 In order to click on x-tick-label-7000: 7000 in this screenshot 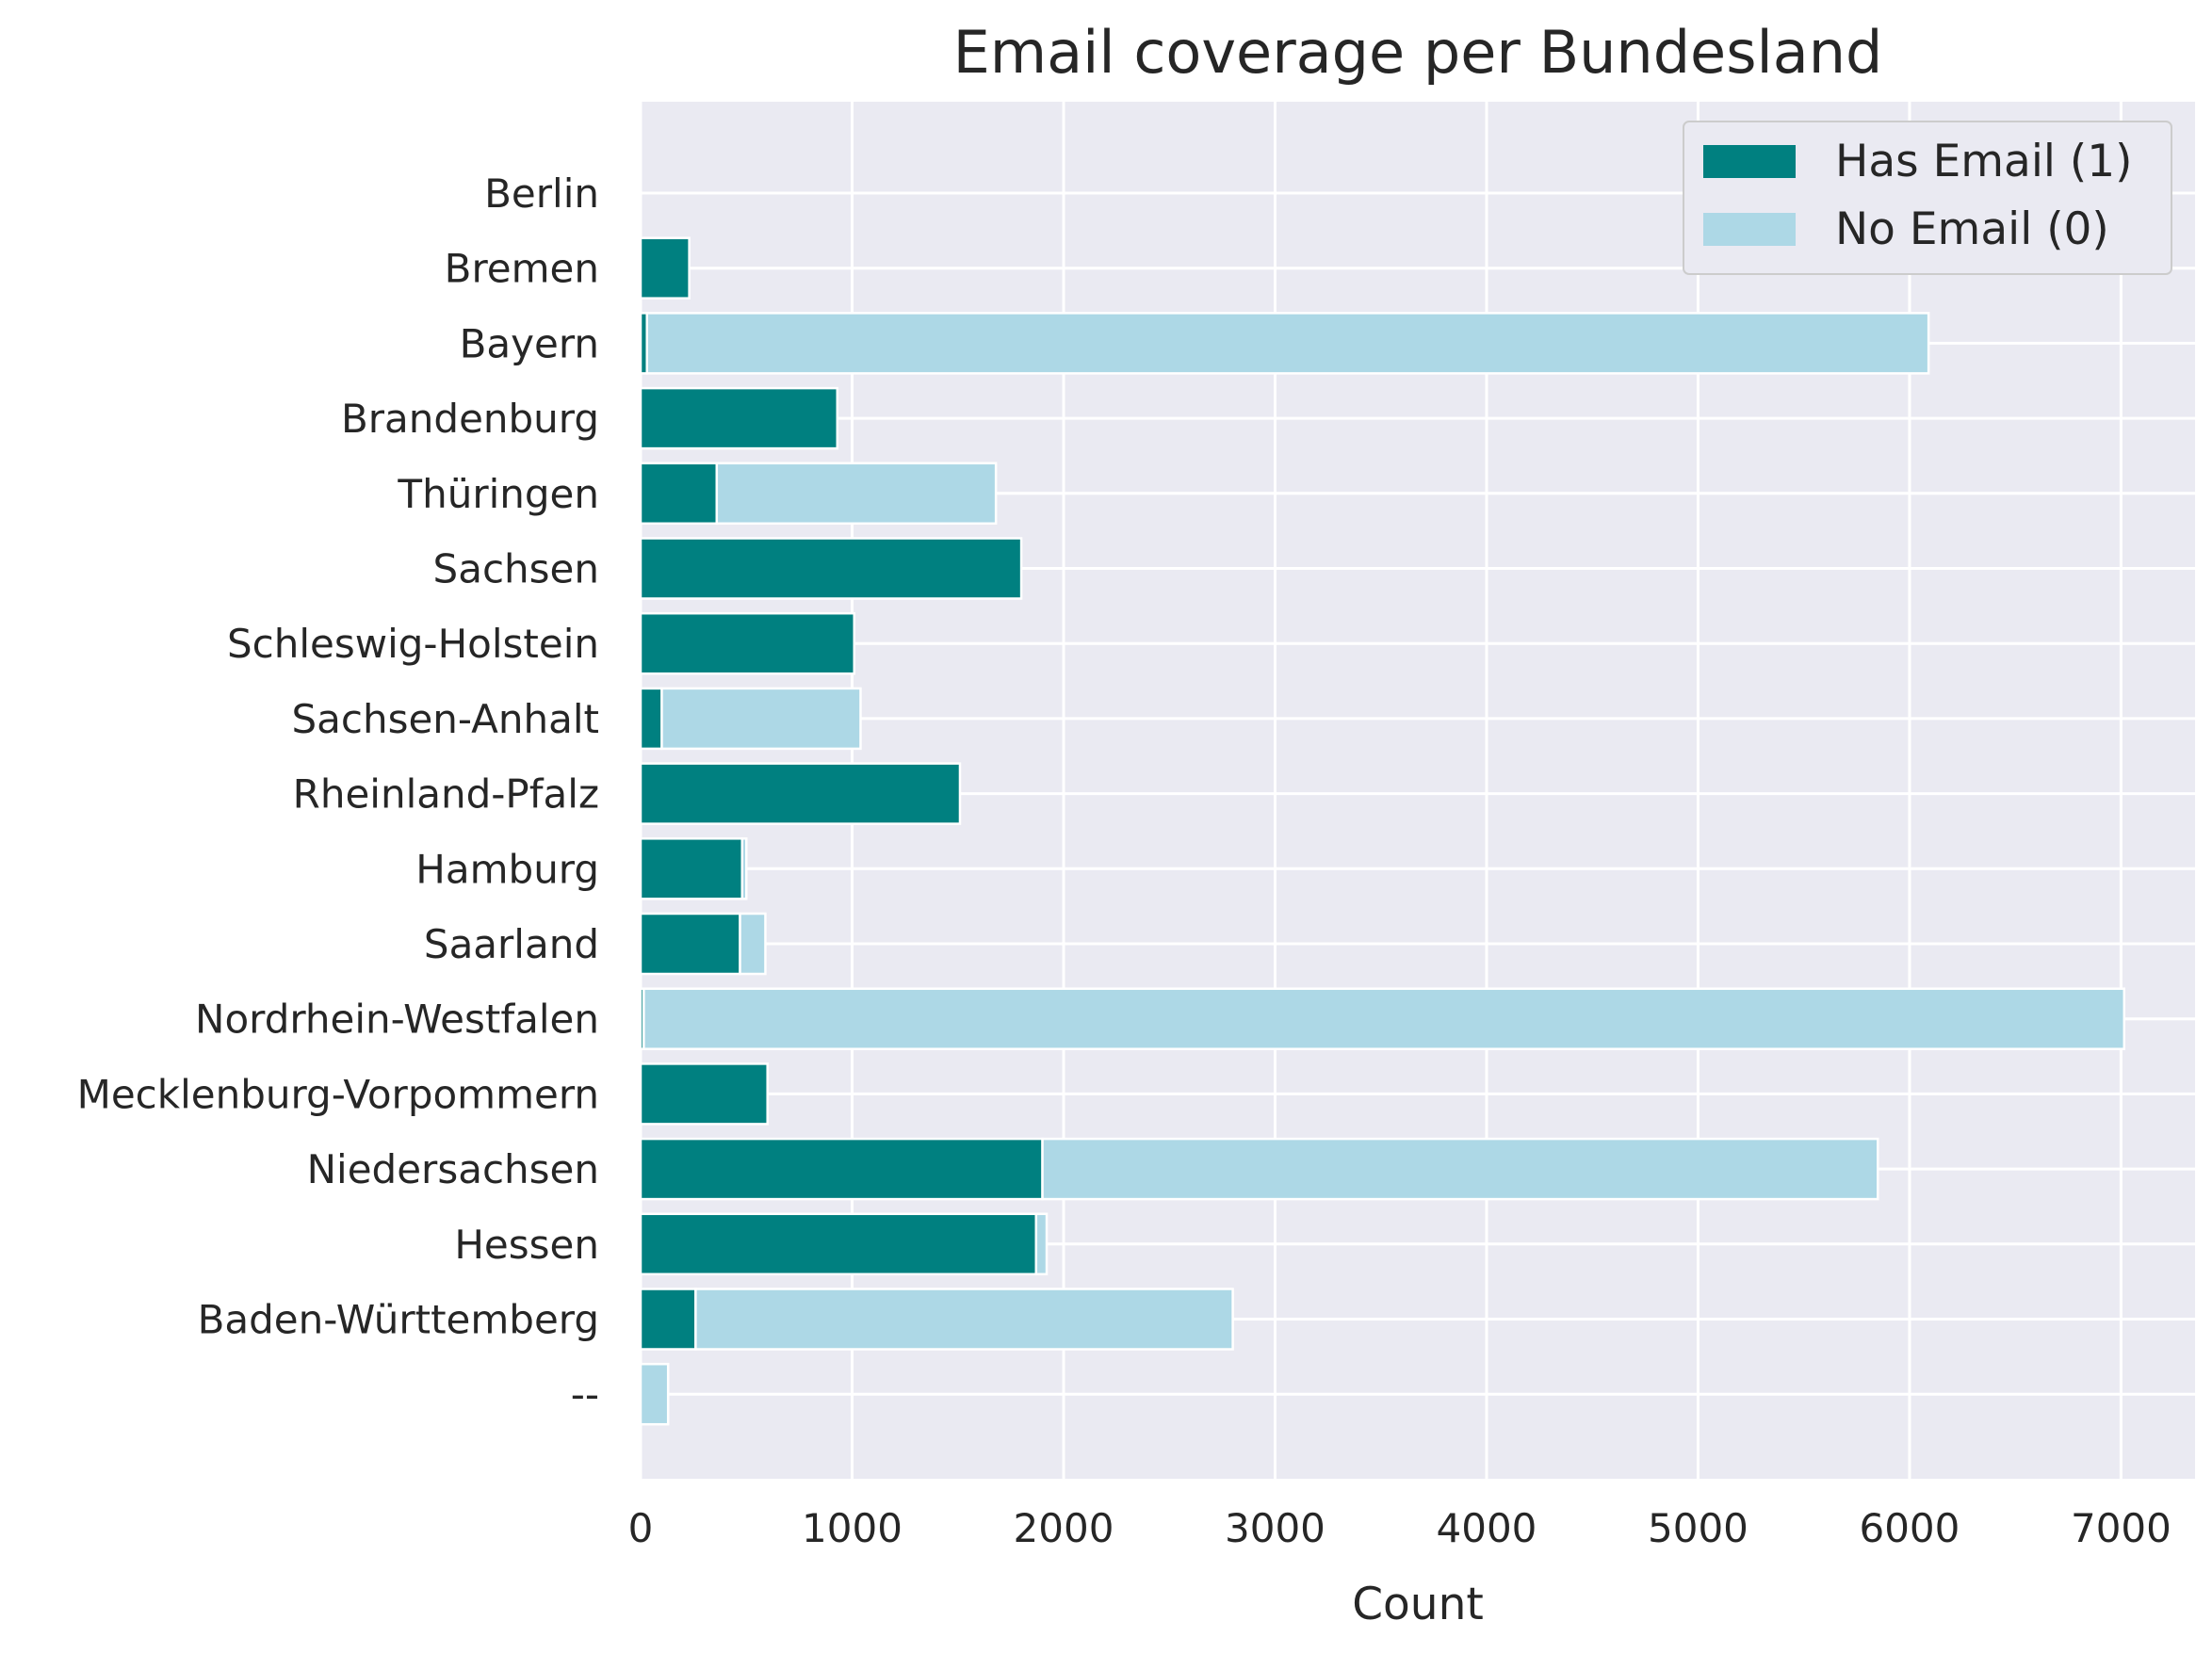, I will do `click(2121, 1528)`.